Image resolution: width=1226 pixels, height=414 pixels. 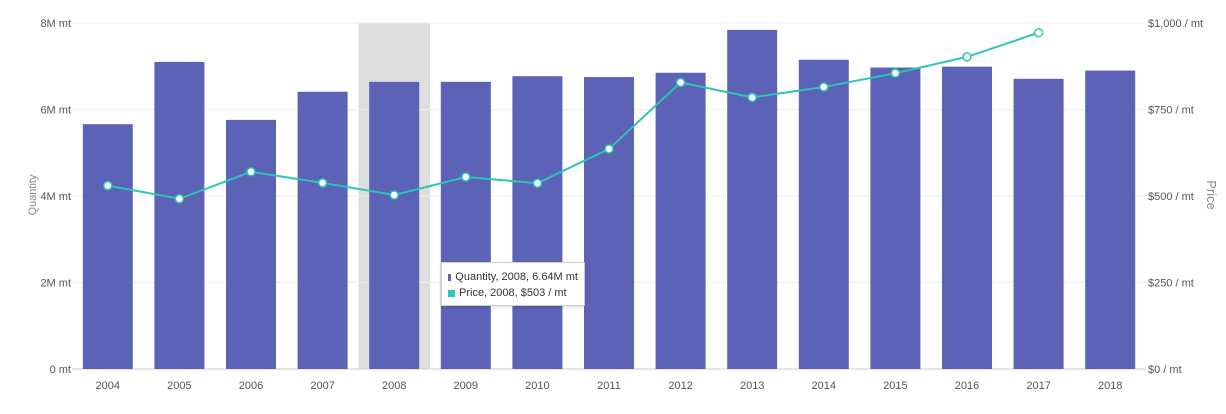 I want to click on x-tick-label: 2008, so click(x=394, y=386).